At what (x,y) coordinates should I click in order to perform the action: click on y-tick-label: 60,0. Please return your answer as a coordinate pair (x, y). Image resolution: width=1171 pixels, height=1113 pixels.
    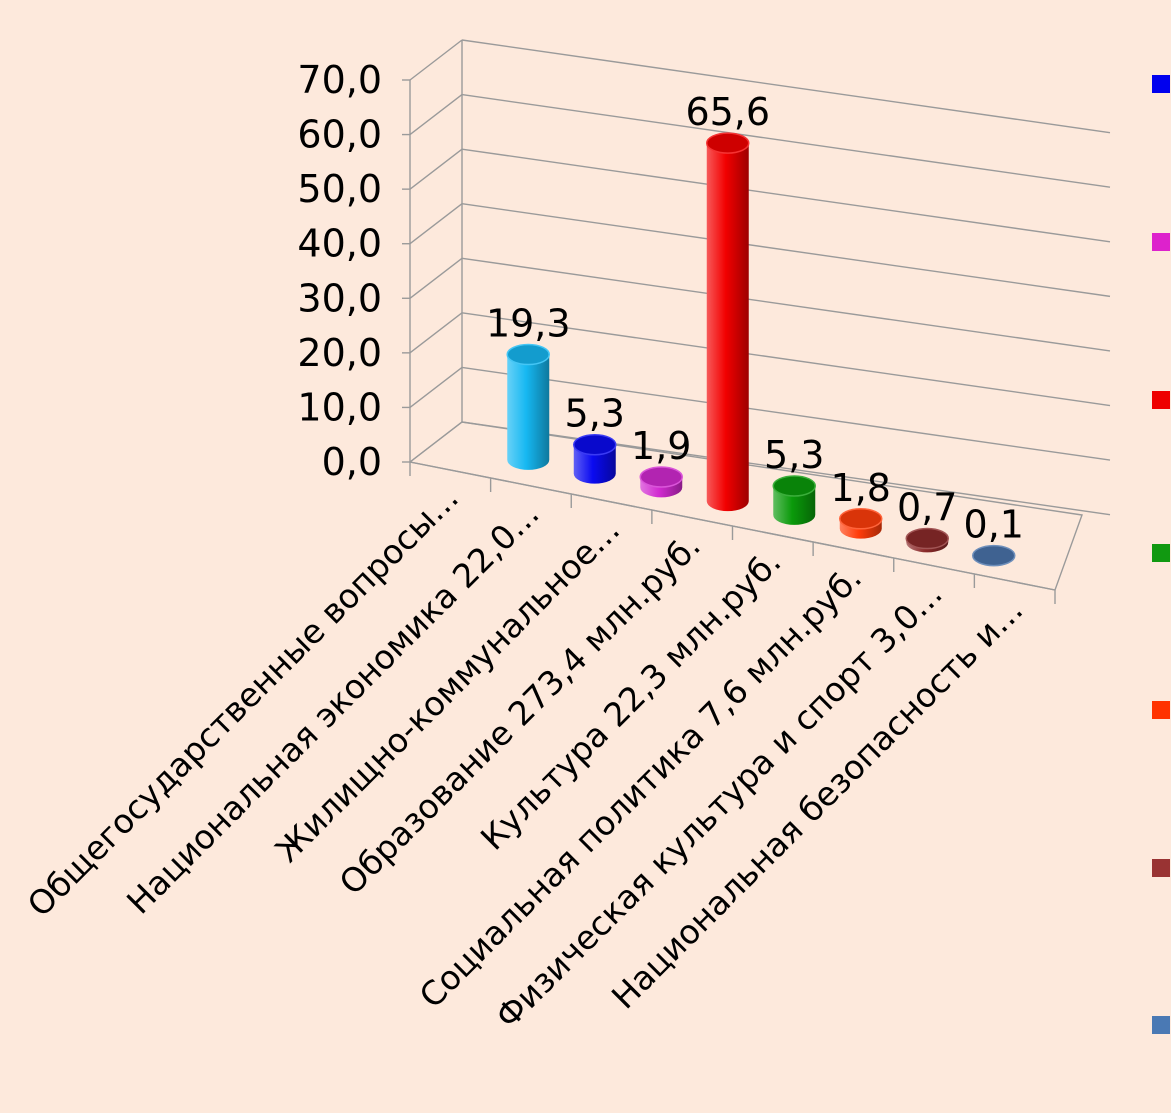
    Looking at the image, I should click on (339, 135).